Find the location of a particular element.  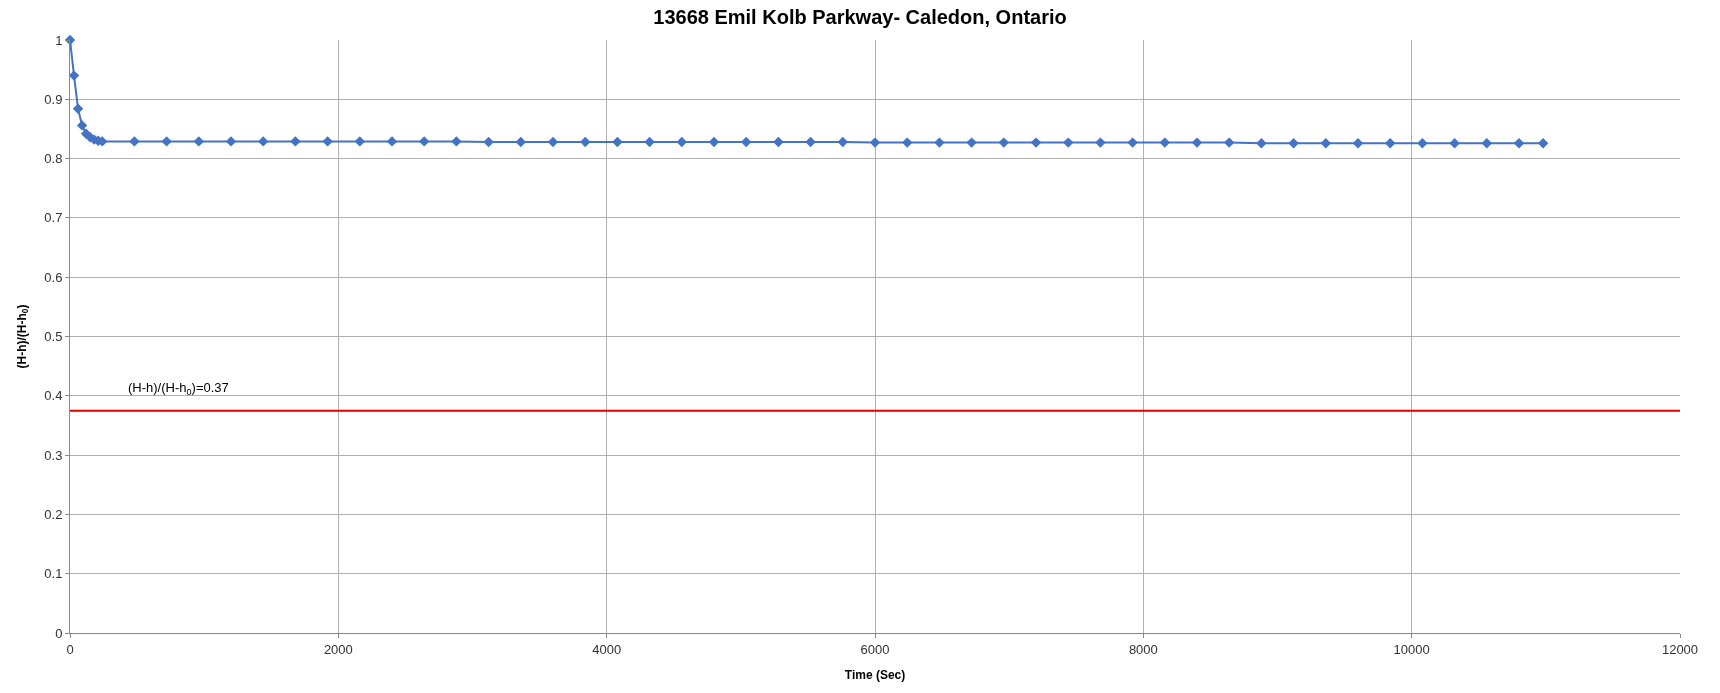

y-tick-label: 0.6 is located at coordinates (53, 277).